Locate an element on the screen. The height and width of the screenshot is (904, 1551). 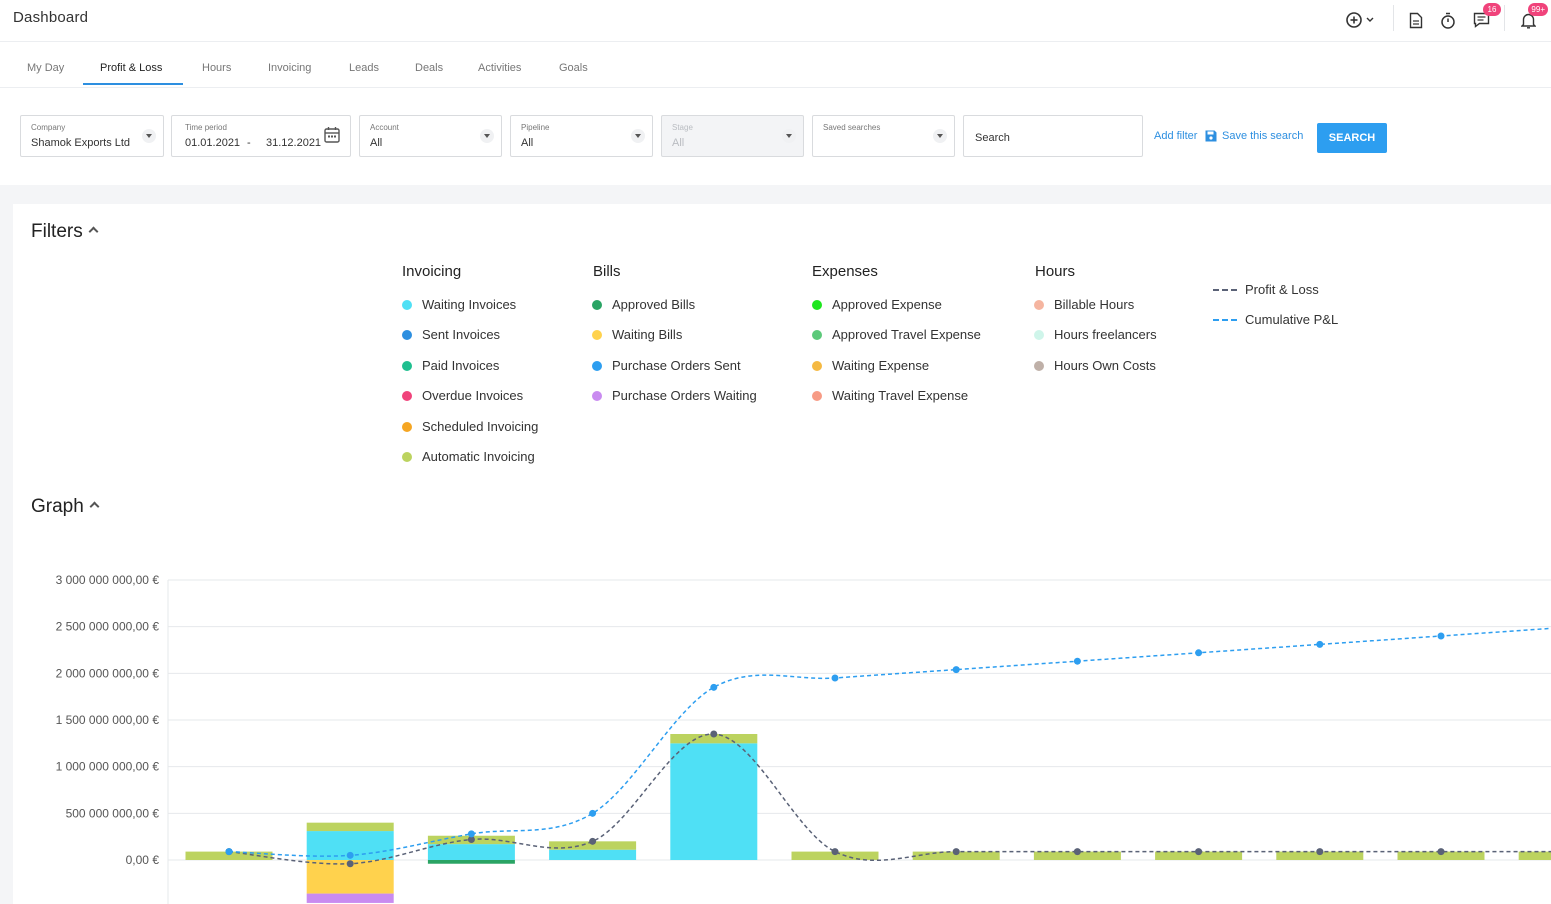
add-new-button is located at coordinates (1361, 20).